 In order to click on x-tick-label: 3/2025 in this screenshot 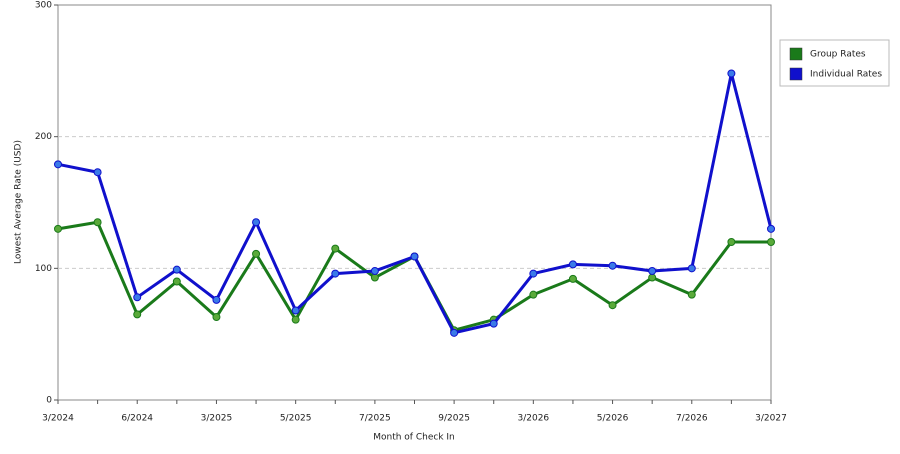, I will do `click(217, 419)`.